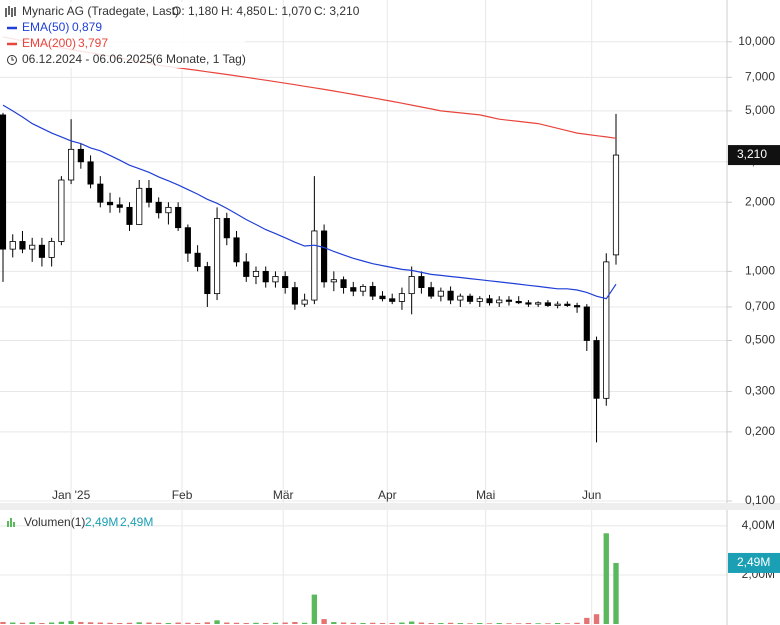 This screenshot has height=625, width=780. I want to click on x-tick-label: Apr, so click(387, 495).